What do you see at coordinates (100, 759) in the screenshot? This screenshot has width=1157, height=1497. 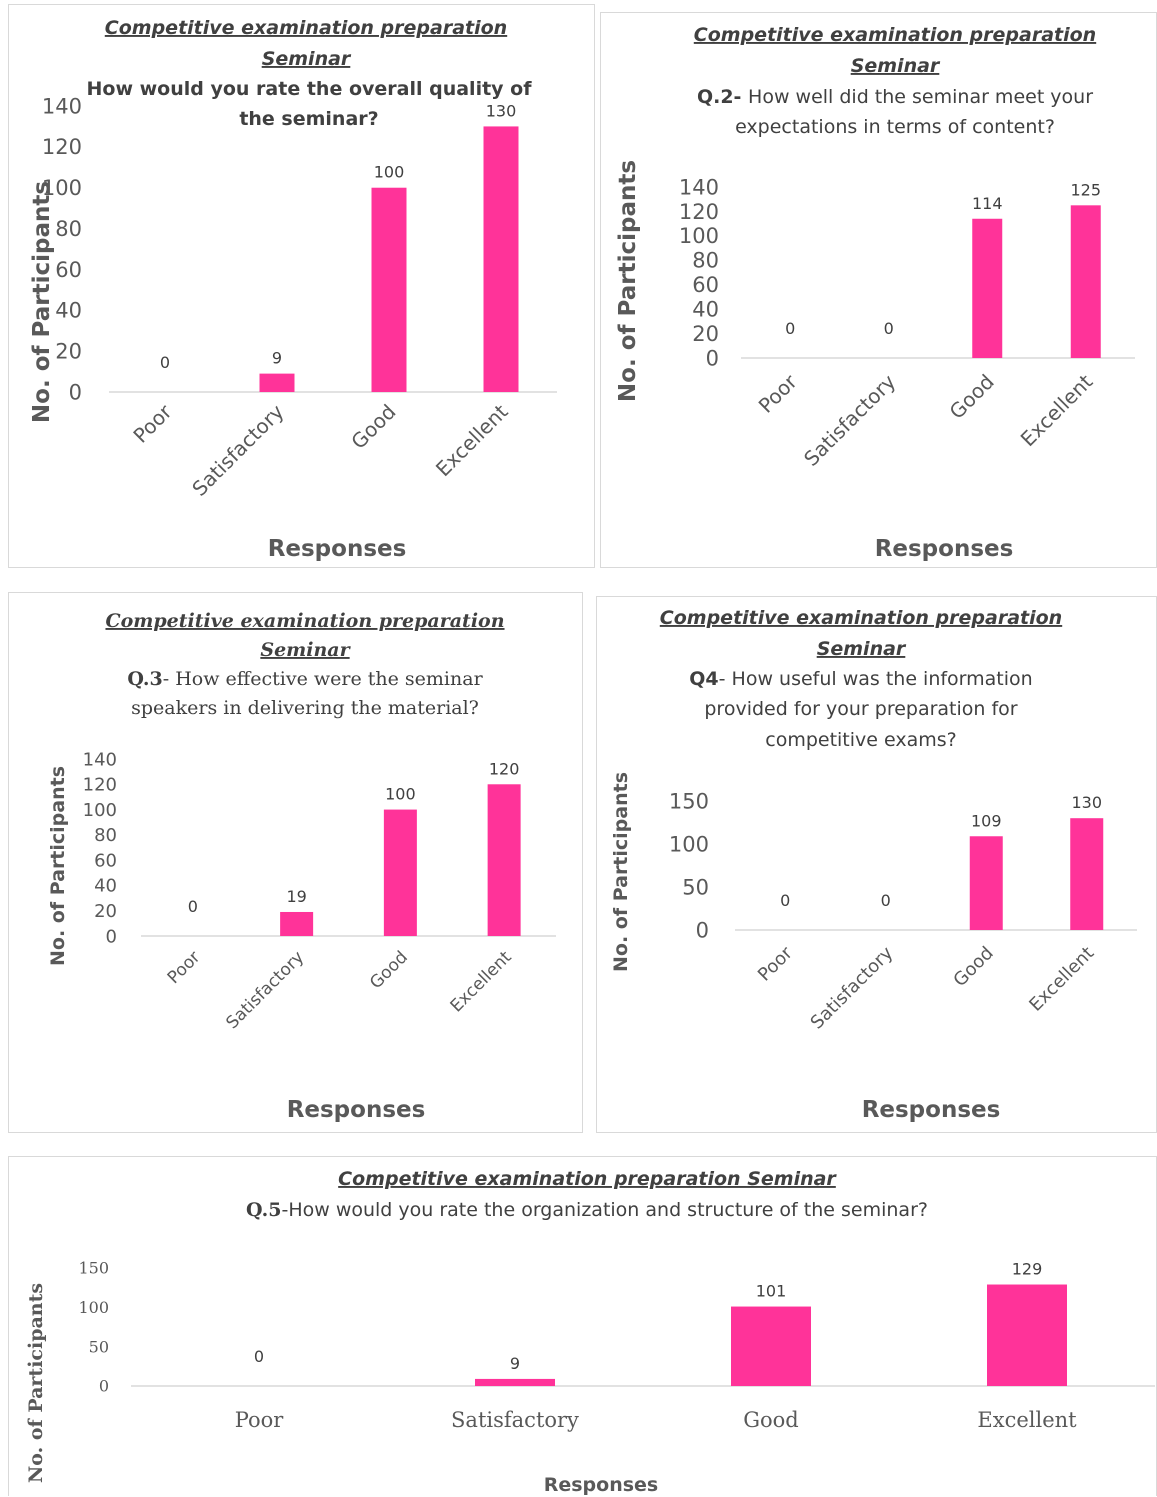 I see `chart-3-y-tick: 140` at bounding box center [100, 759].